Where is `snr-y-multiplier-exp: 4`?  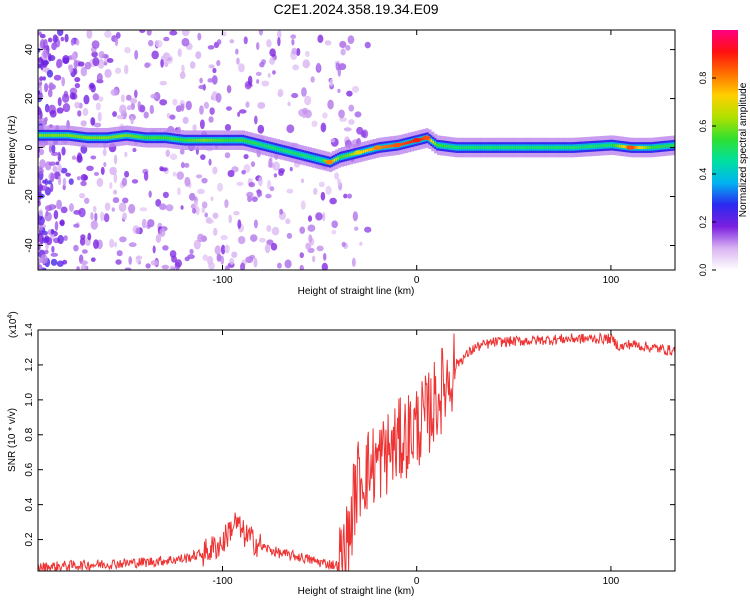 snr-y-multiplier-exp: 4 is located at coordinates (10, 317).